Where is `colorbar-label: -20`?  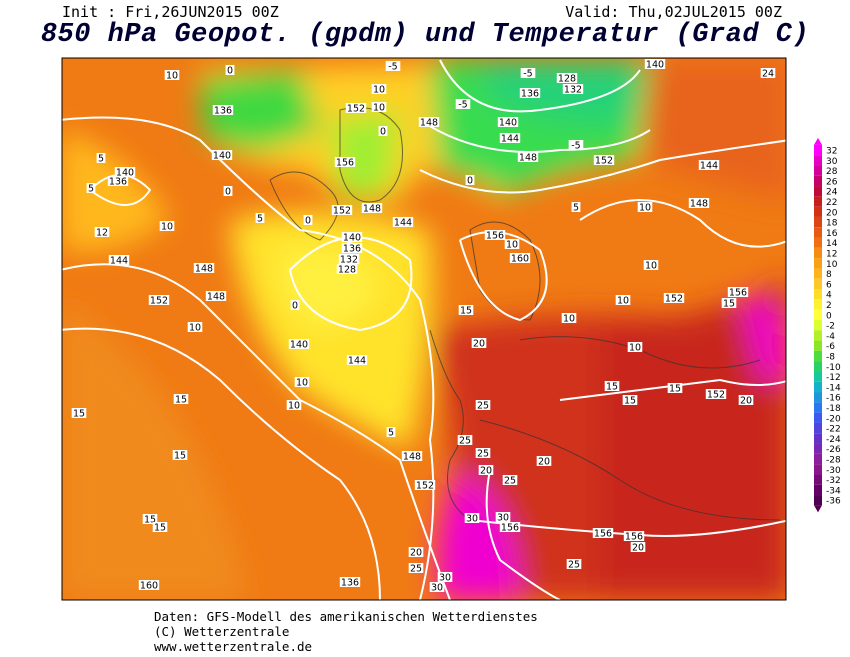
colorbar-label: -20 is located at coordinates (833, 419).